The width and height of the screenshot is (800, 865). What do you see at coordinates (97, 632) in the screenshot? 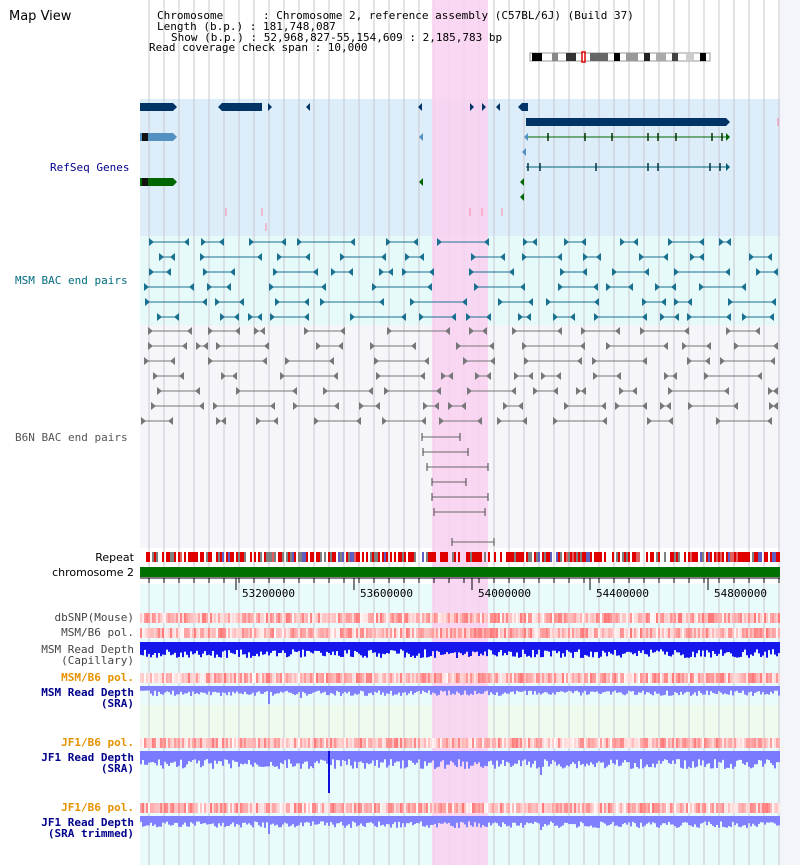
I see `track-label-msm-b6-pol: MSM/B6 pol.` at bounding box center [97, 632].